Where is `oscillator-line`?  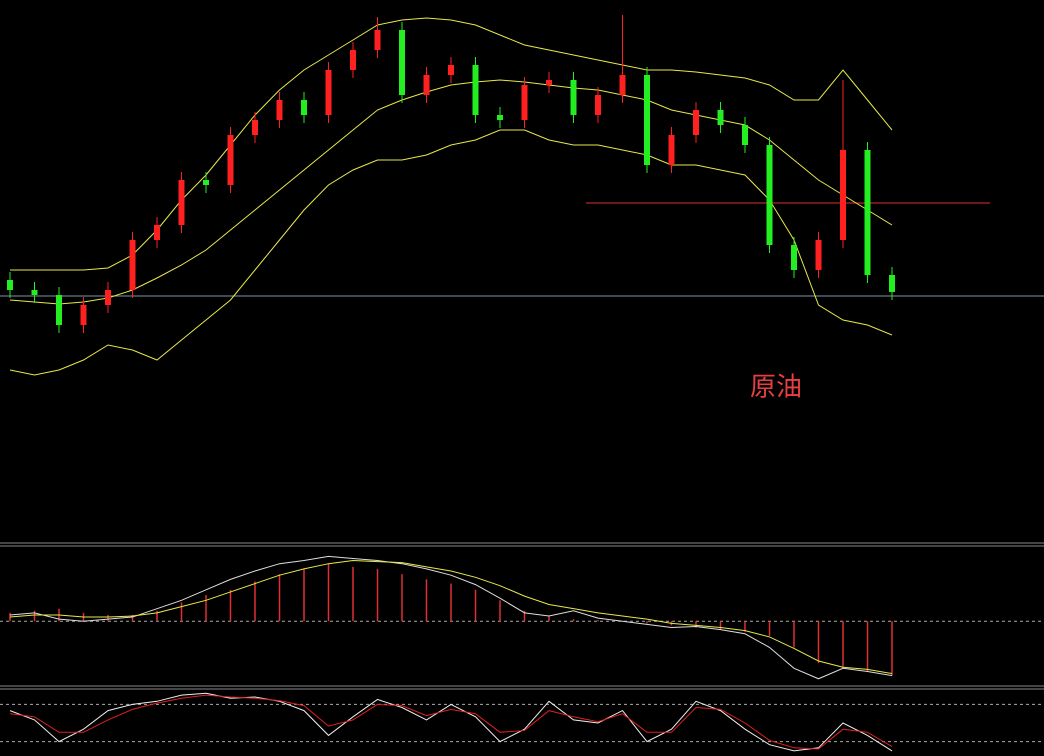 oscillator-line is located at coordinates (451, 722).